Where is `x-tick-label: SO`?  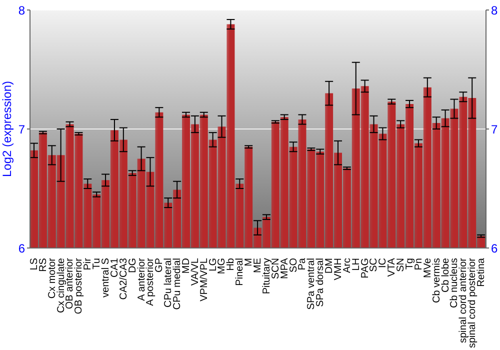 x-tick-label: SO is located at coordinates (294, 265).